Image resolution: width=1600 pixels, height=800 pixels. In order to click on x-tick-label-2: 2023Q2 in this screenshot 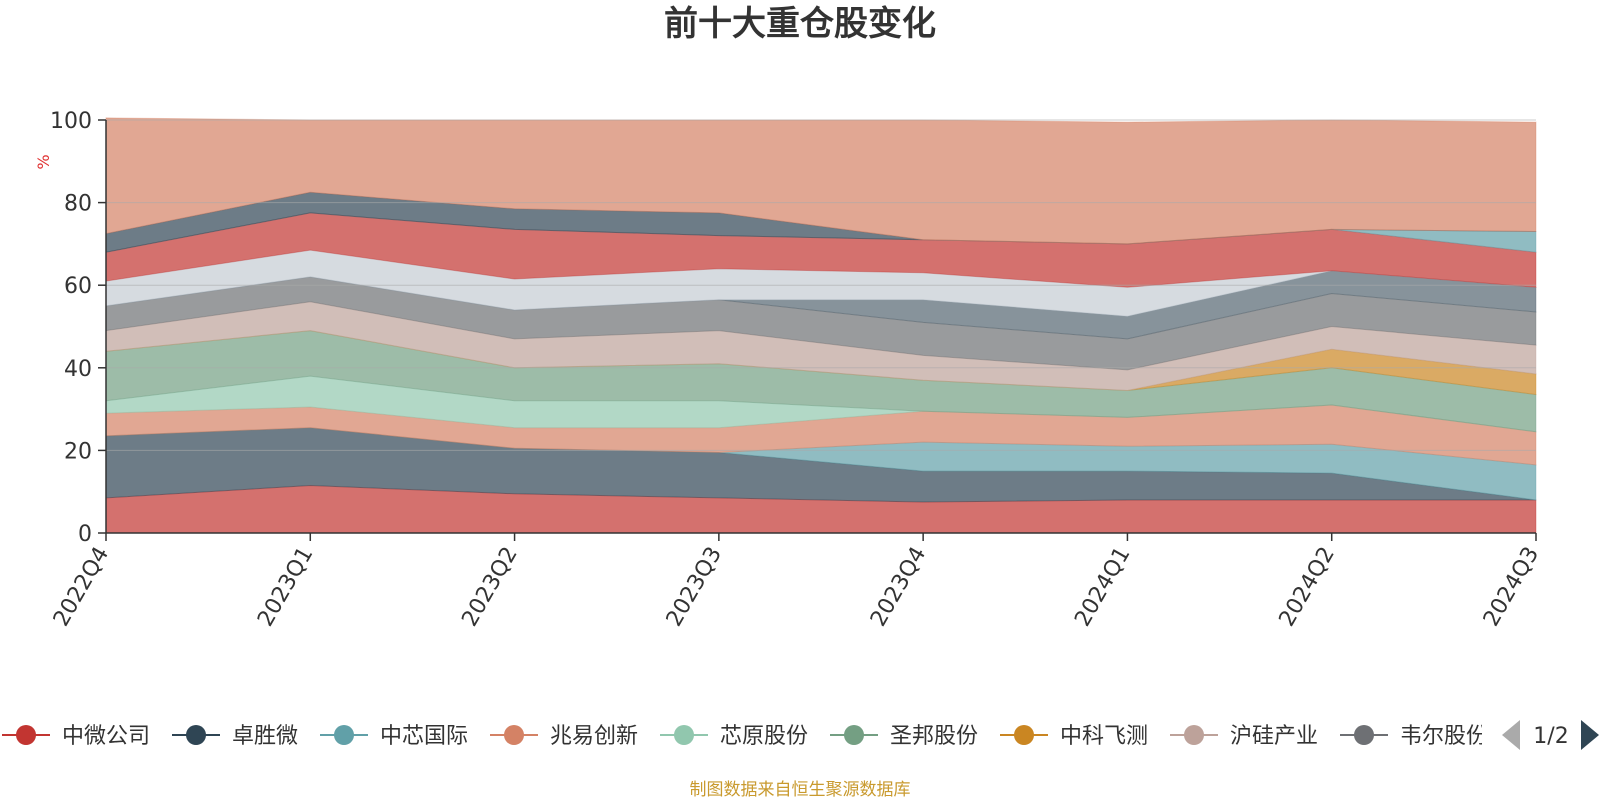, I will do `click(489, 587)`.